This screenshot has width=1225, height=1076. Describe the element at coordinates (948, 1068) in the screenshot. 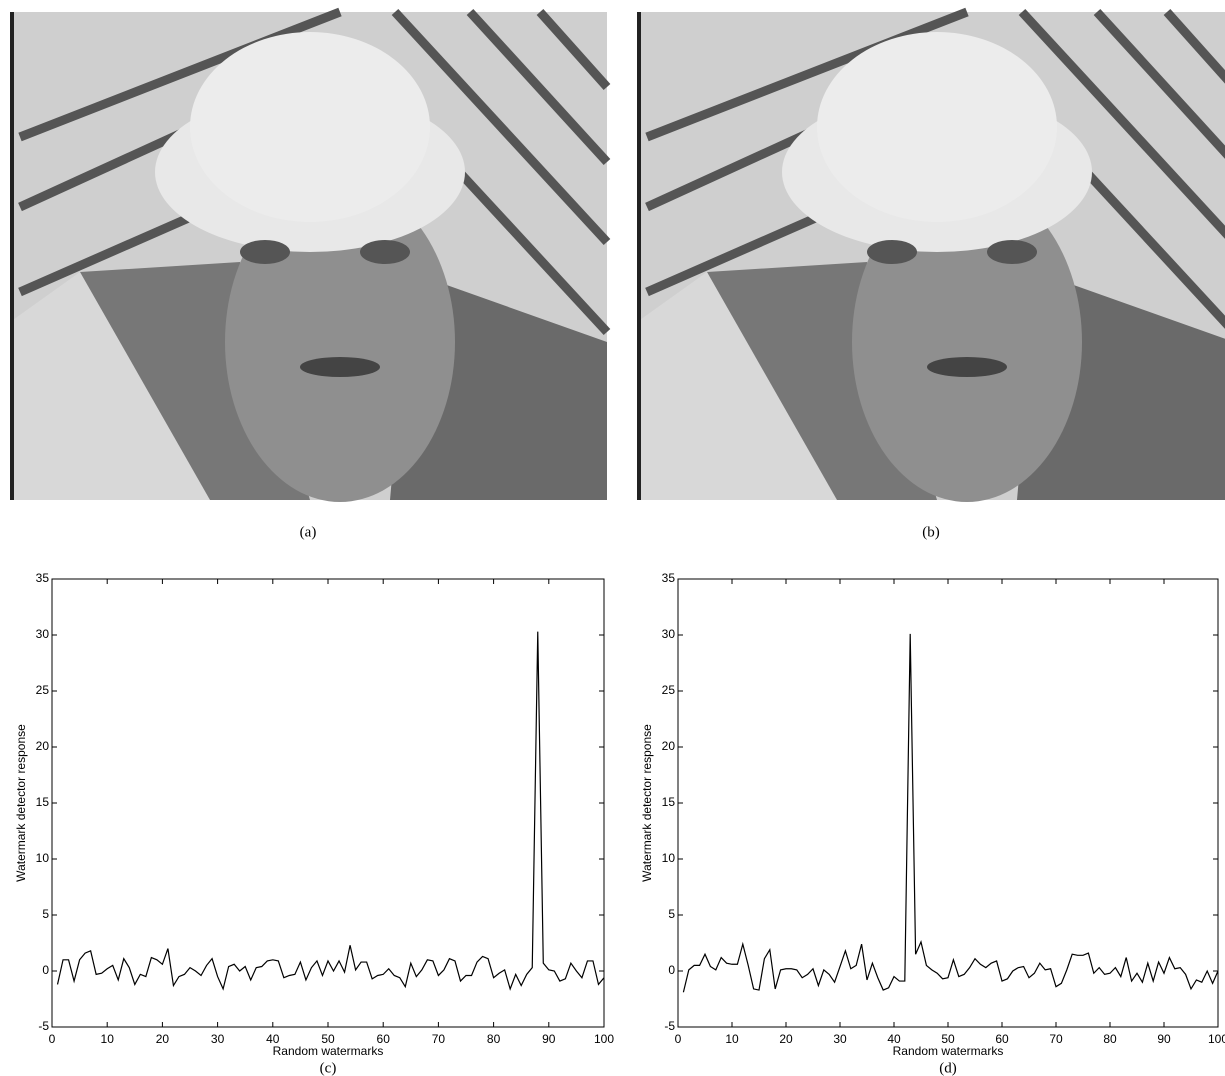

I see `caption: (d)` at that location.